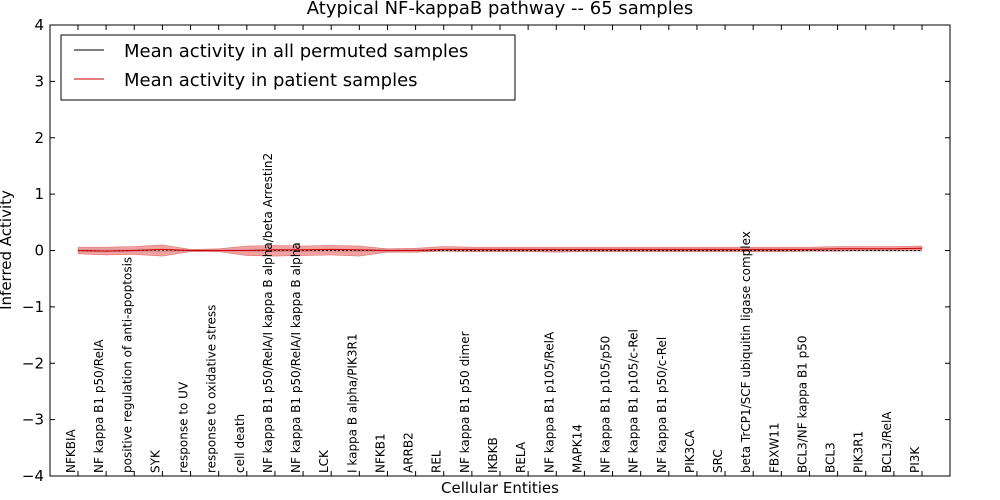 This screenshot has width=1000, height=500. Describe the element at coordinates (493, 455) in the screenshot. I see `x-category-label: IKBKB` at that location.